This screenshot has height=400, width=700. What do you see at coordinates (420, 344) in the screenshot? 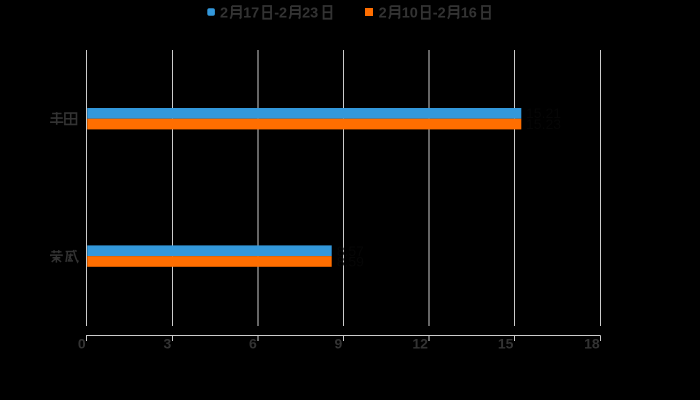
I see `svg-text: 12` at bounding box center [420, 344].